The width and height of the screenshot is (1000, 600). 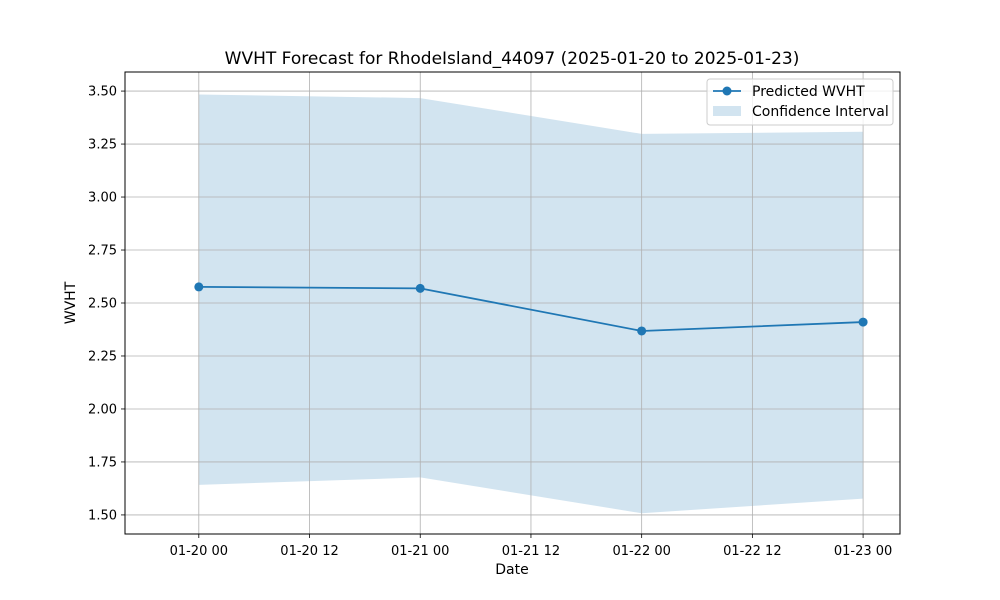 What do you see at coordinates (752, 551) in the screenshot?
I see `x-tick-label-5: 01-22 12` at bounding box center [752, 551].